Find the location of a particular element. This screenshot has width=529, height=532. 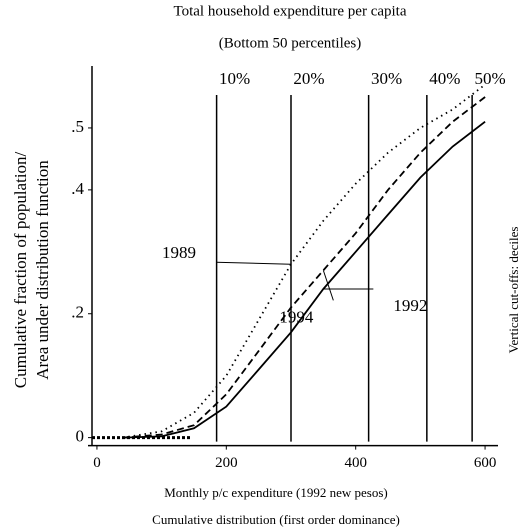

x-tick-label: 200 is located at coordinates (226, 463).